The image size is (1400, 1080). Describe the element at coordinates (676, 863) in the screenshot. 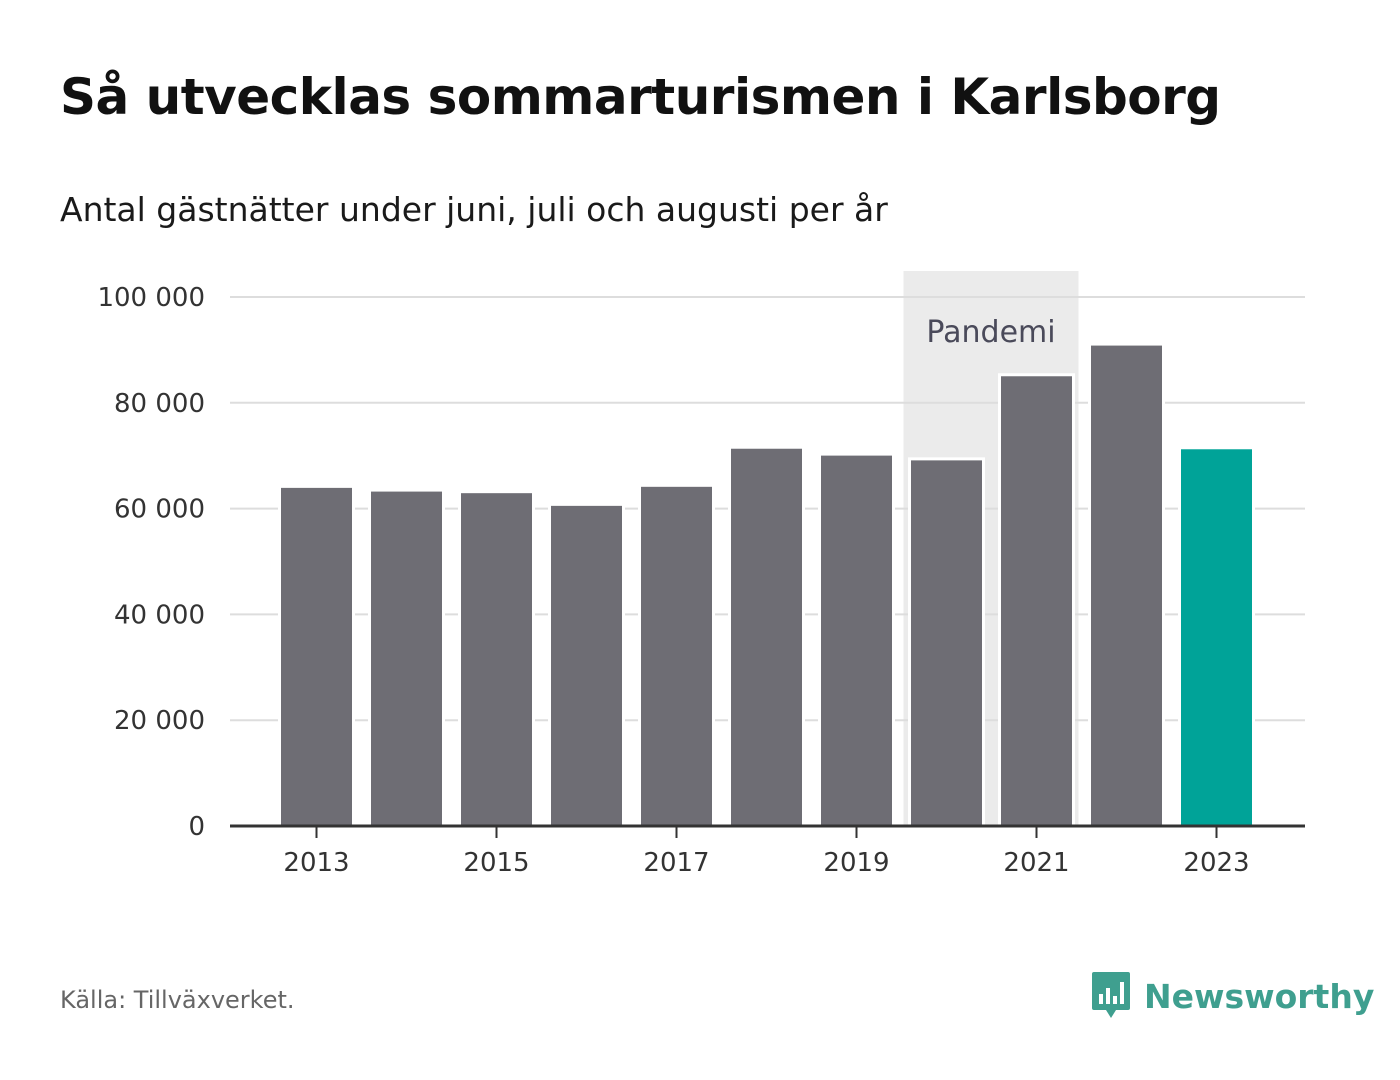

I see `x-tick-label: 2017` at that location.